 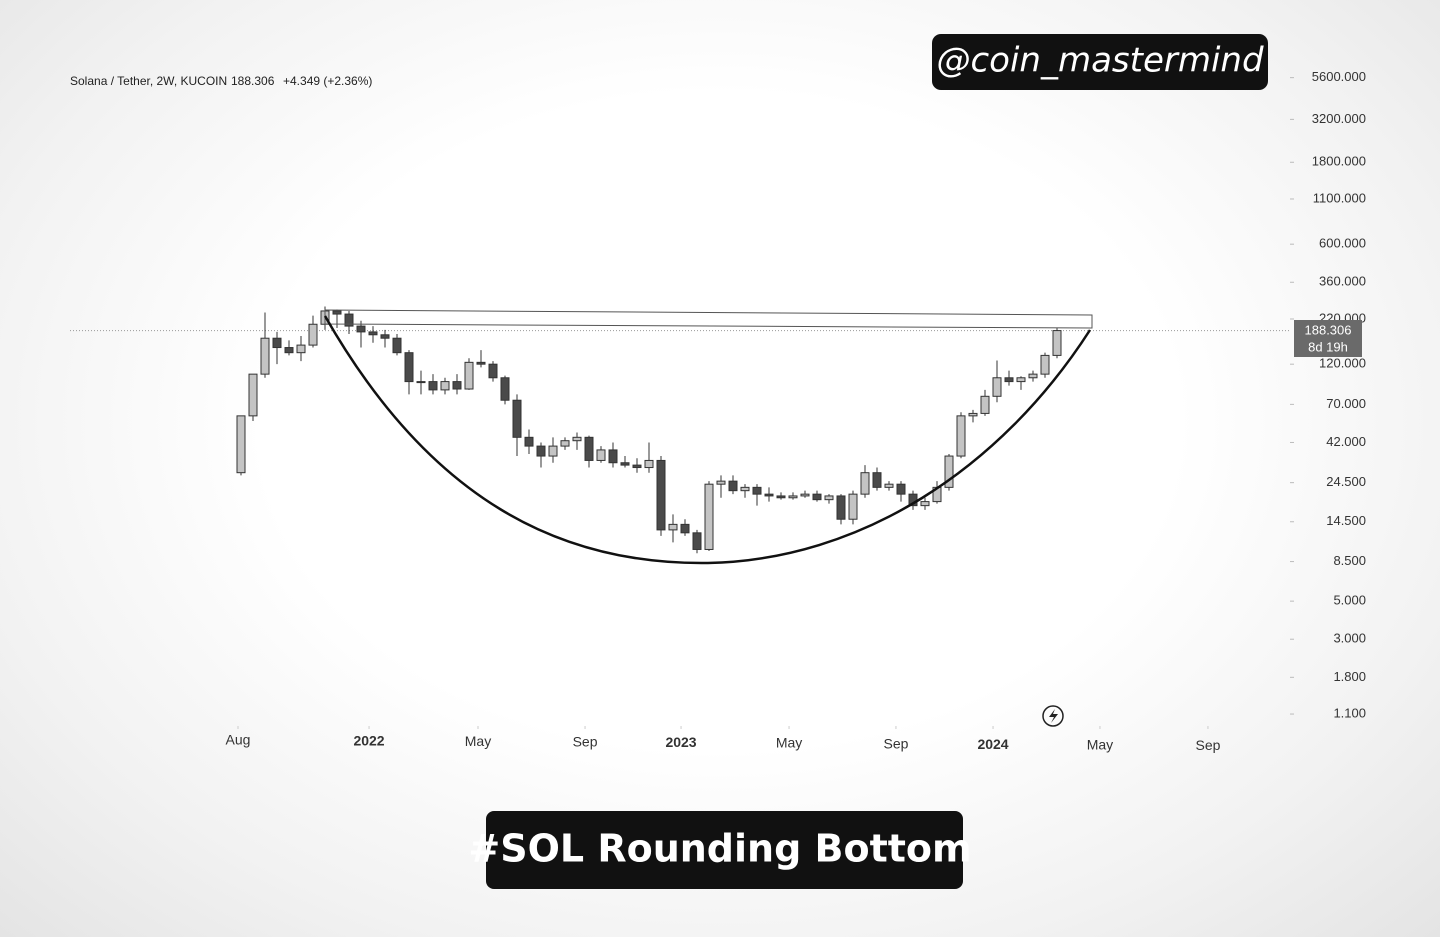 I want to click on countdown-label: 8d 19h, so click(x=1328, y=346).